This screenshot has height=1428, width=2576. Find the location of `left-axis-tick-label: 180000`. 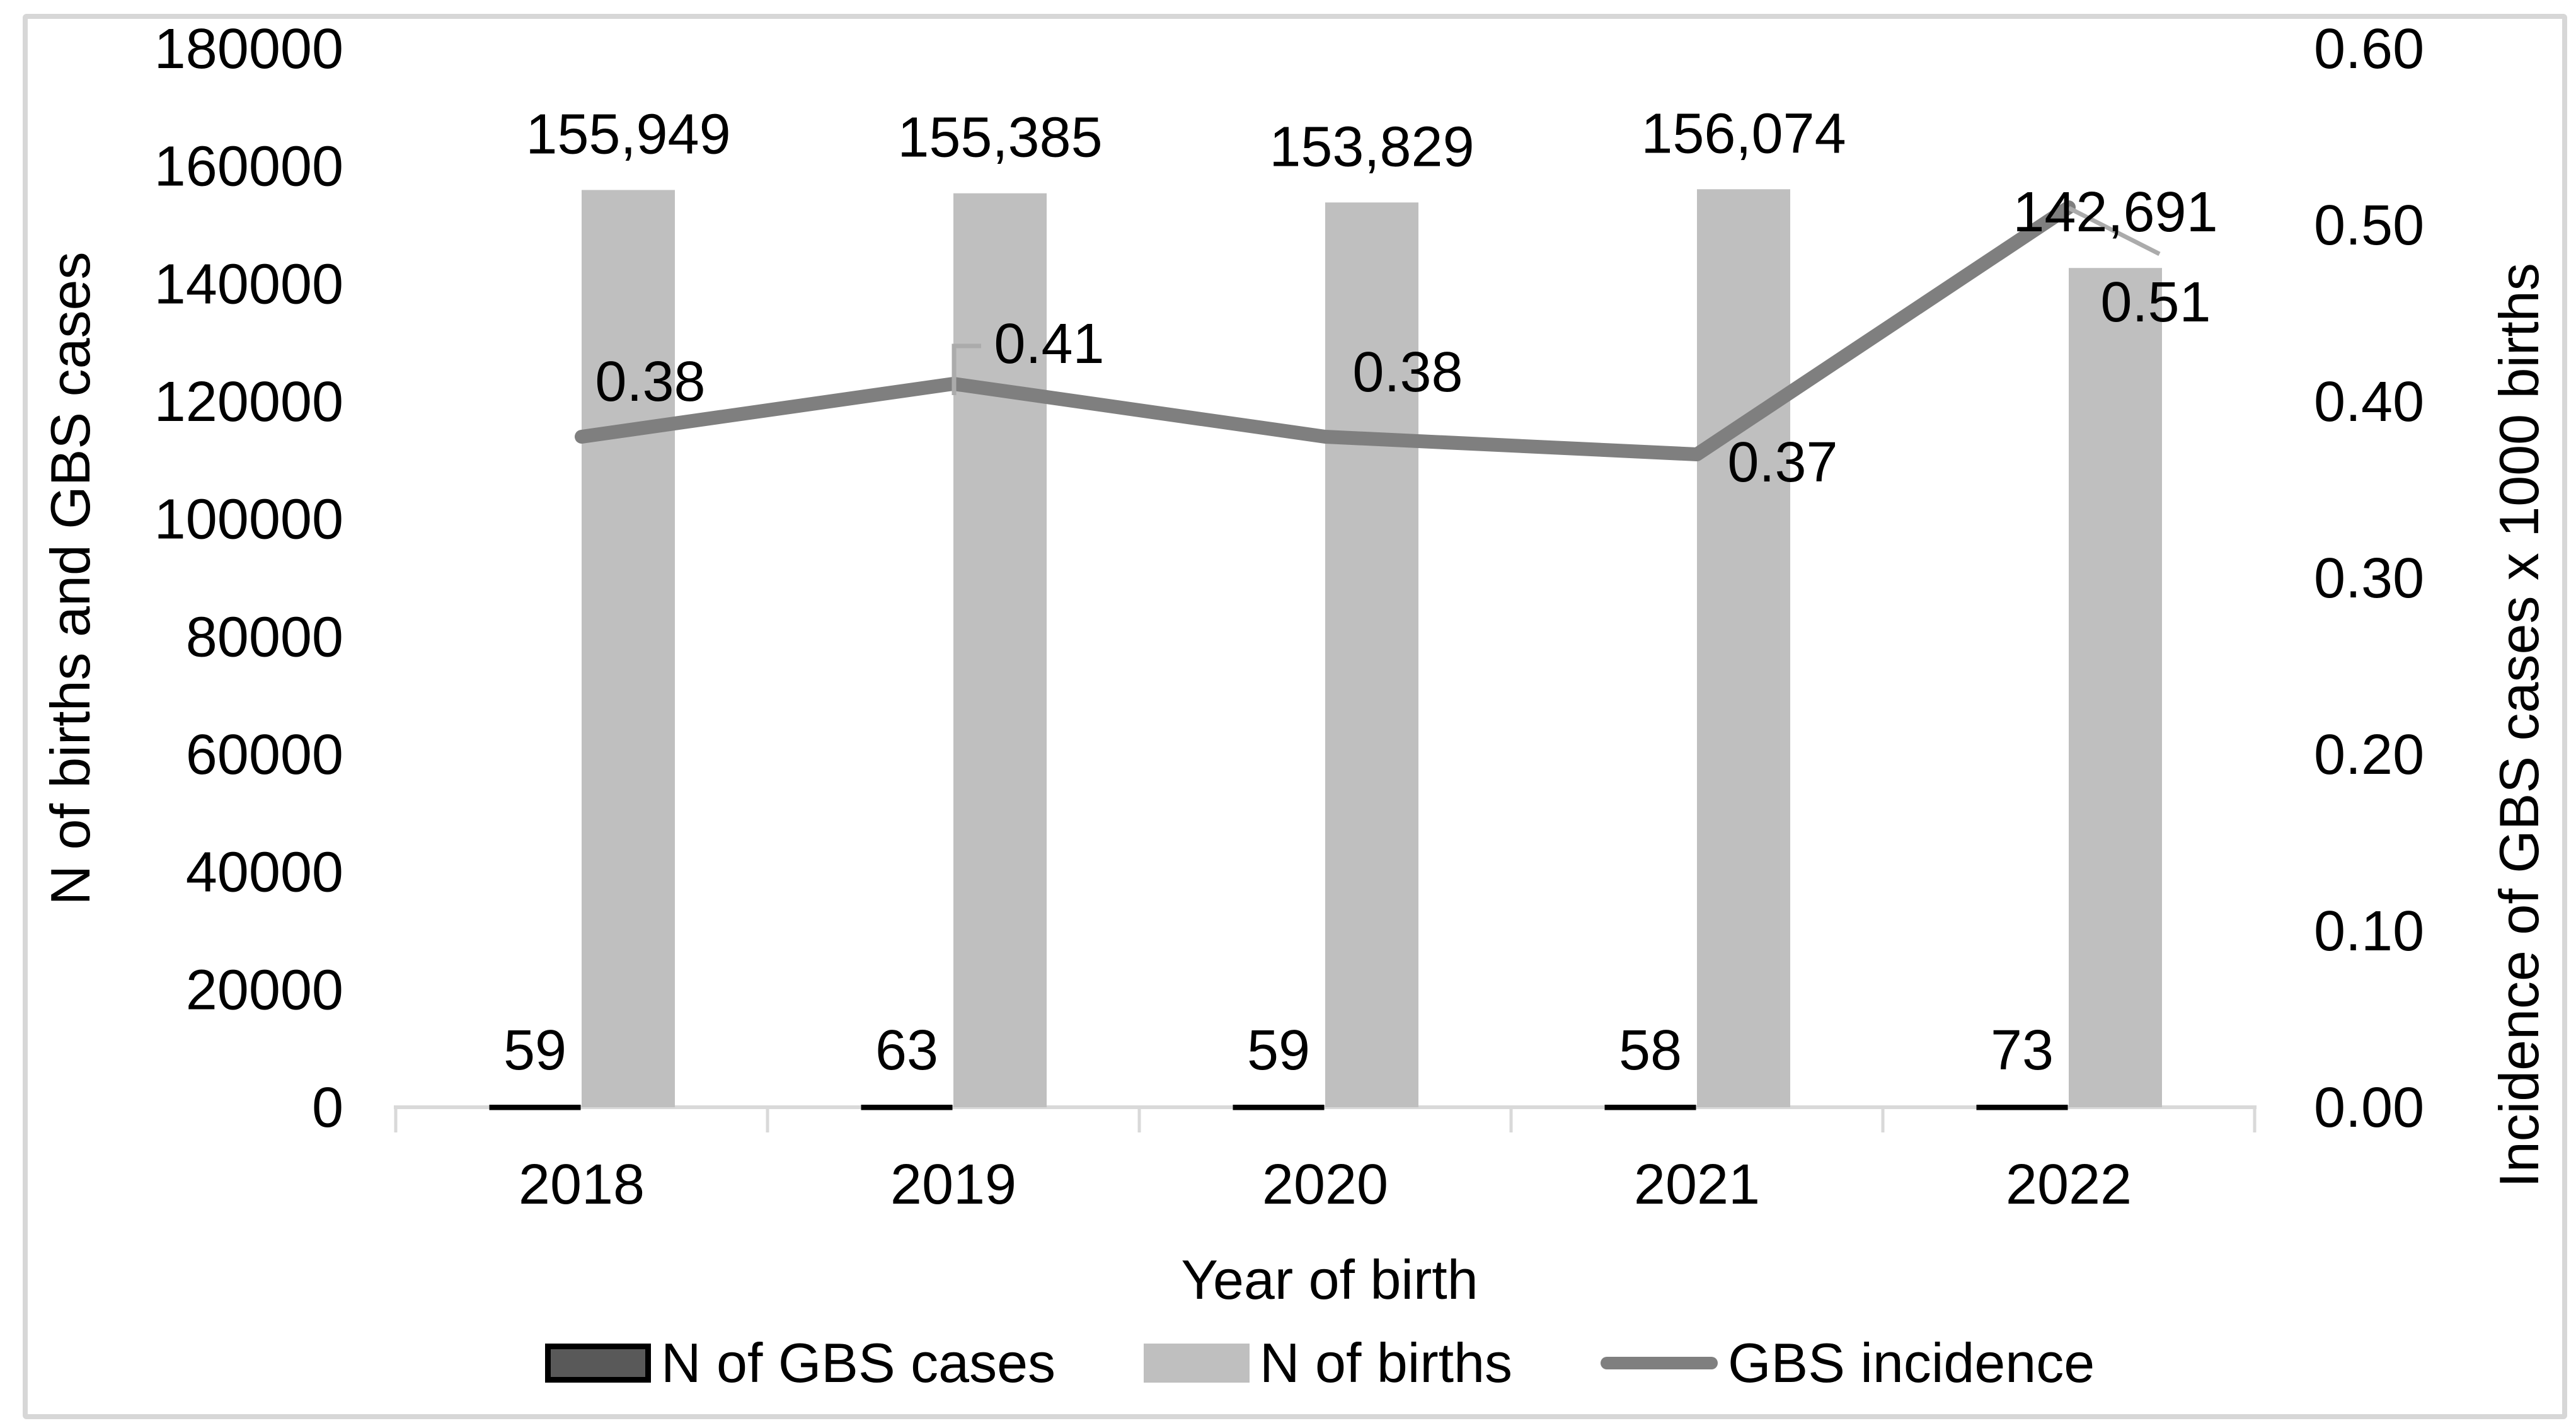

left-axis-tick-label: 180000 is located at coordinates (248, 49).